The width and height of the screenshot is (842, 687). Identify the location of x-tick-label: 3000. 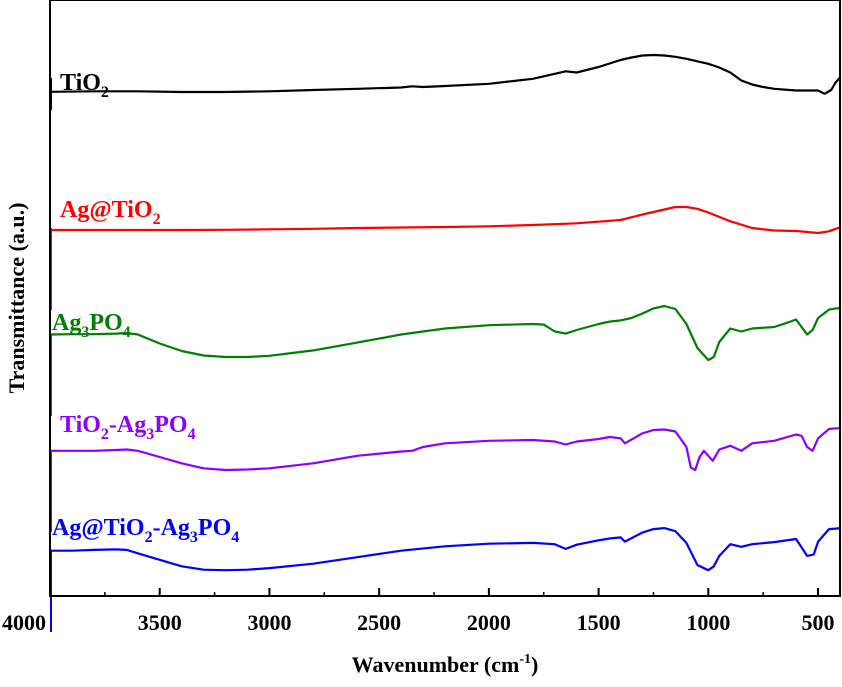
(269, 622).